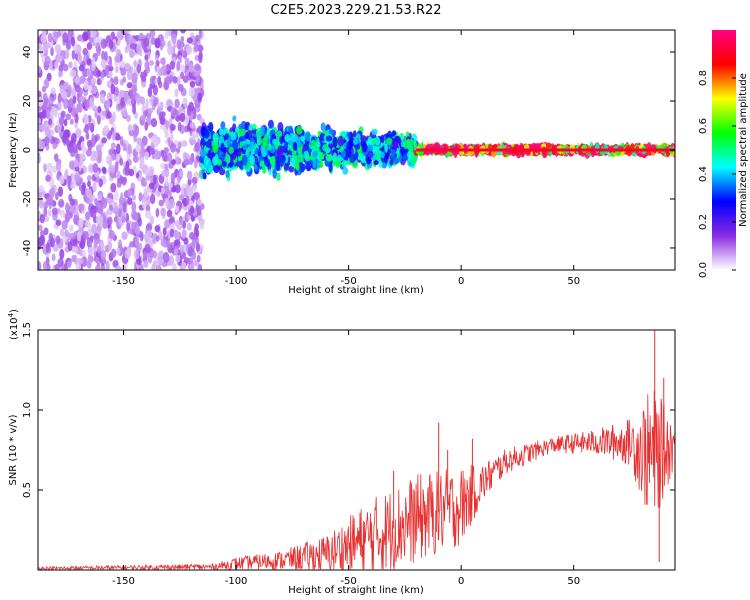  What do you see at coordinates (27, 330) in the screenshot?
I see `snr-y-tick-label: 1.5` at bounding box center [27, 330].